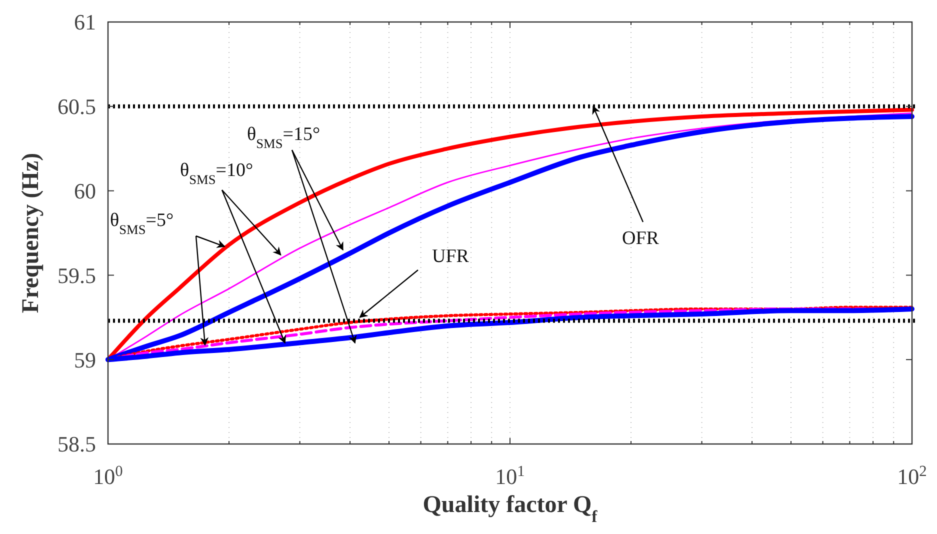 The width and height of the screenshot is (937, 534). Describe the element at coordinates (142, 223) in the screenshot. I see `annotation: θ$_{SMS}$=5°` at that location.